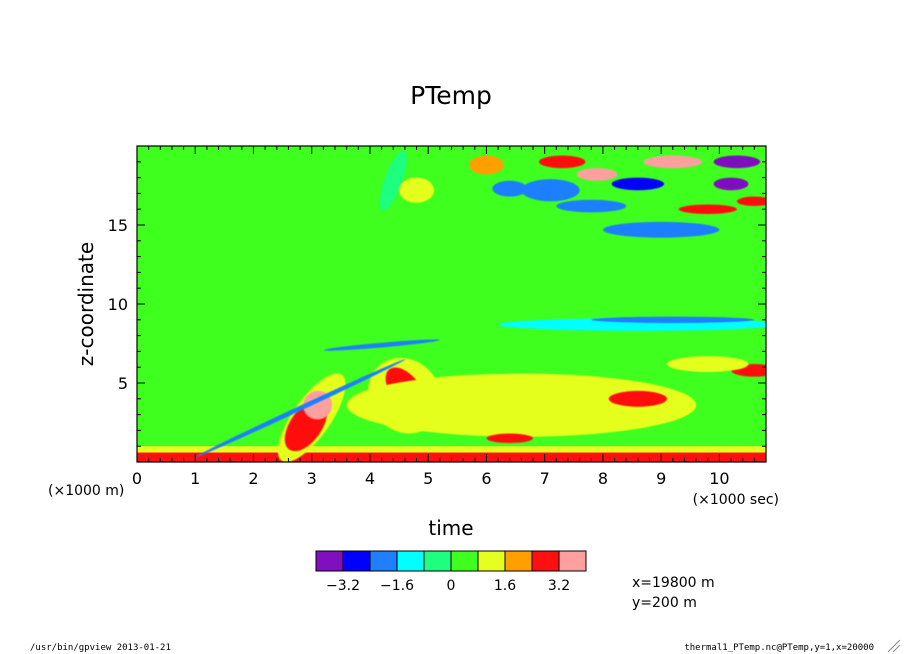 The width and height of the screenshot is (904, 654). I want to click on colorbar-label: 3.2, so click(559, 586).